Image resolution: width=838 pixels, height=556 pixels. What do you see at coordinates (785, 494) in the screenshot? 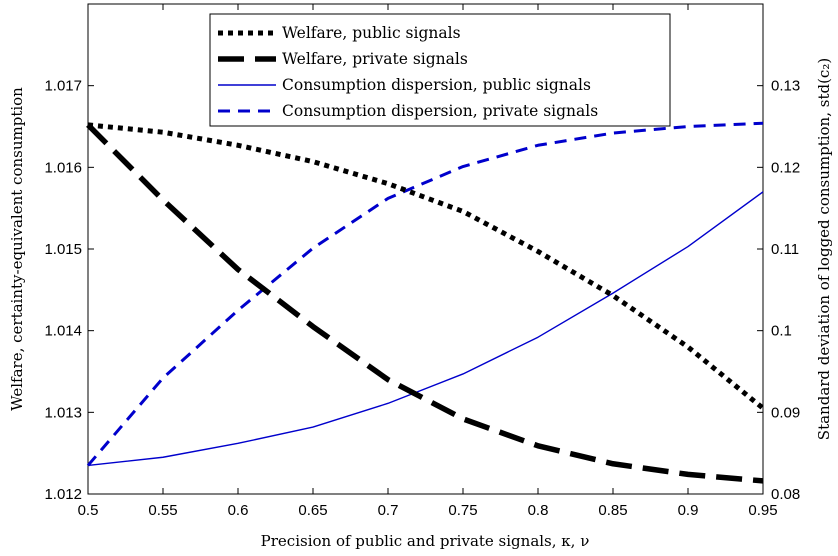
I see `y-tick-label-right: 0.08` at bounding box center [785, 494].